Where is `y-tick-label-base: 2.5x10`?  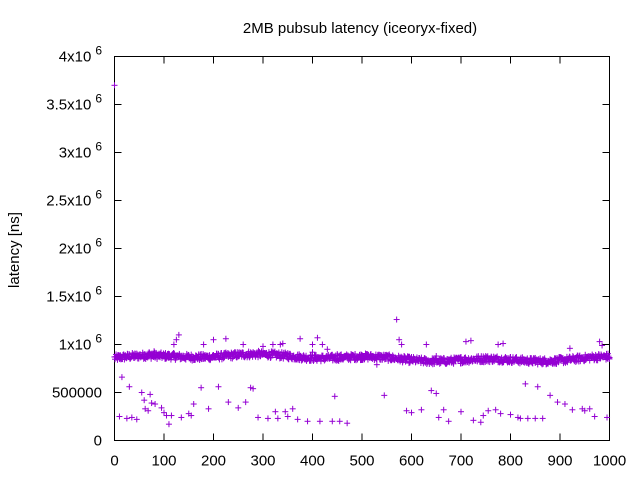 y-tick-label-base: 2.5x10 is located at coordinates (68, 201).